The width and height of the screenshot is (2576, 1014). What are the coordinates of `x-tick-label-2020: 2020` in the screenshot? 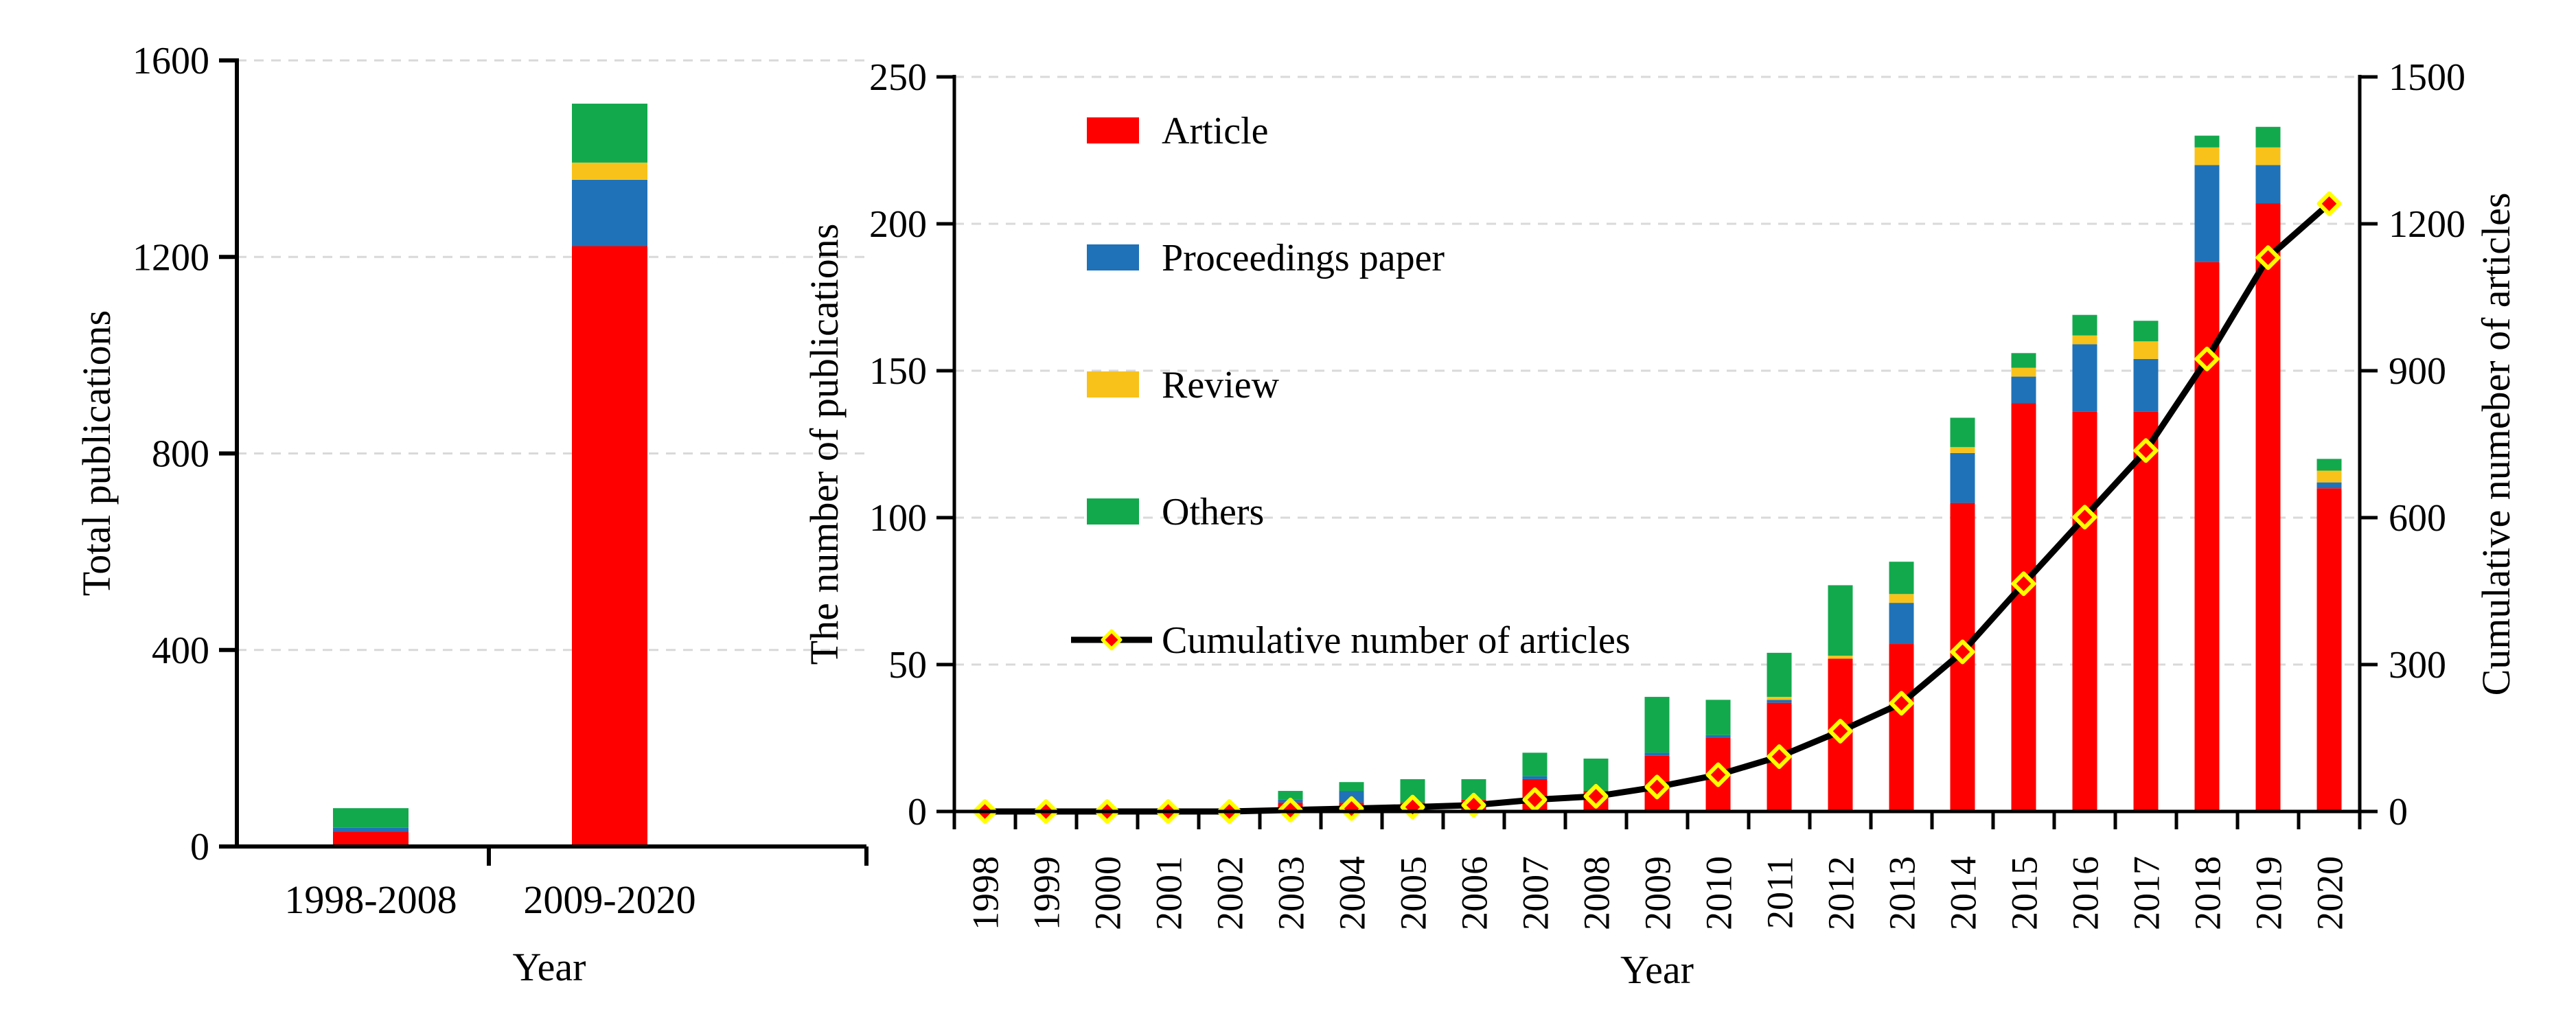 It's located at (2330, 893).